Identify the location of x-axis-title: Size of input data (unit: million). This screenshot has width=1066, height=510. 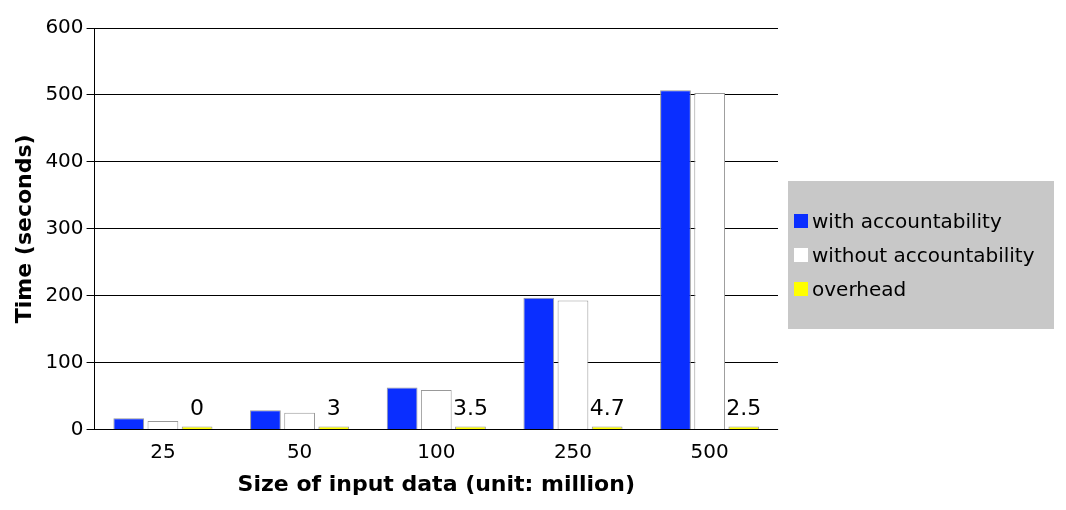
(436, 483).